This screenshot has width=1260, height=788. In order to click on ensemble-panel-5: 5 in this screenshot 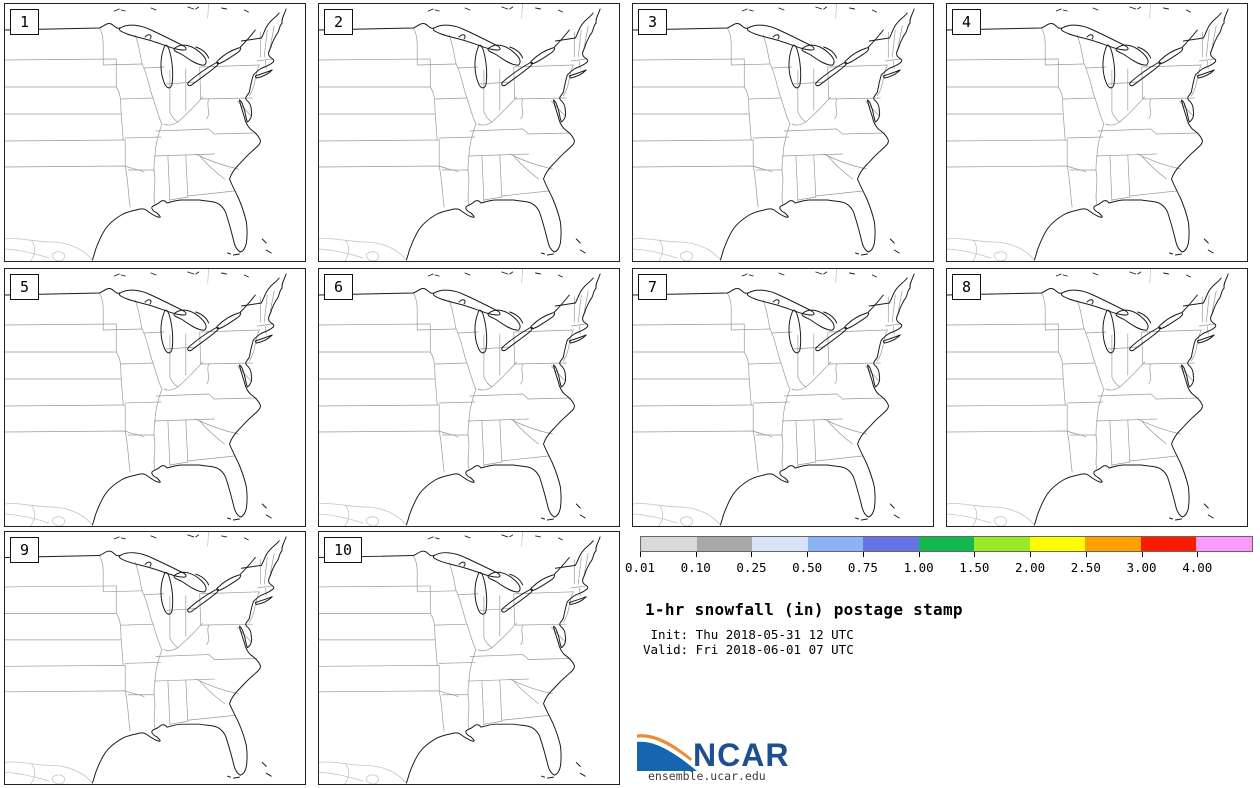, I will do `click(155, 397)`.